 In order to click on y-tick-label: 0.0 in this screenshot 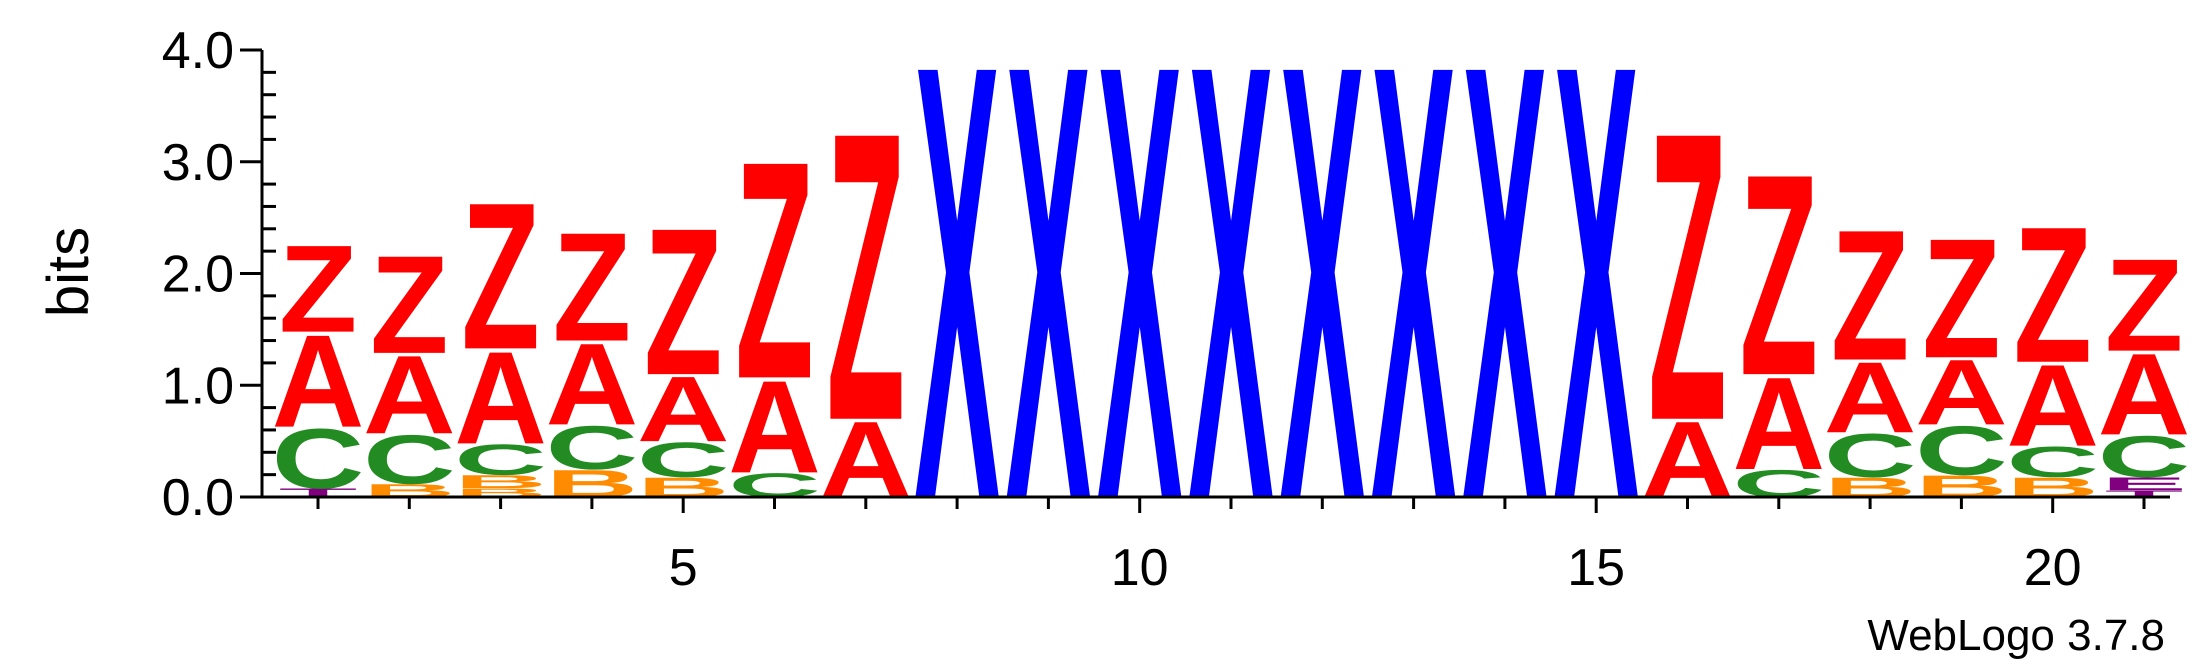, I will do `click(198, 498)`.